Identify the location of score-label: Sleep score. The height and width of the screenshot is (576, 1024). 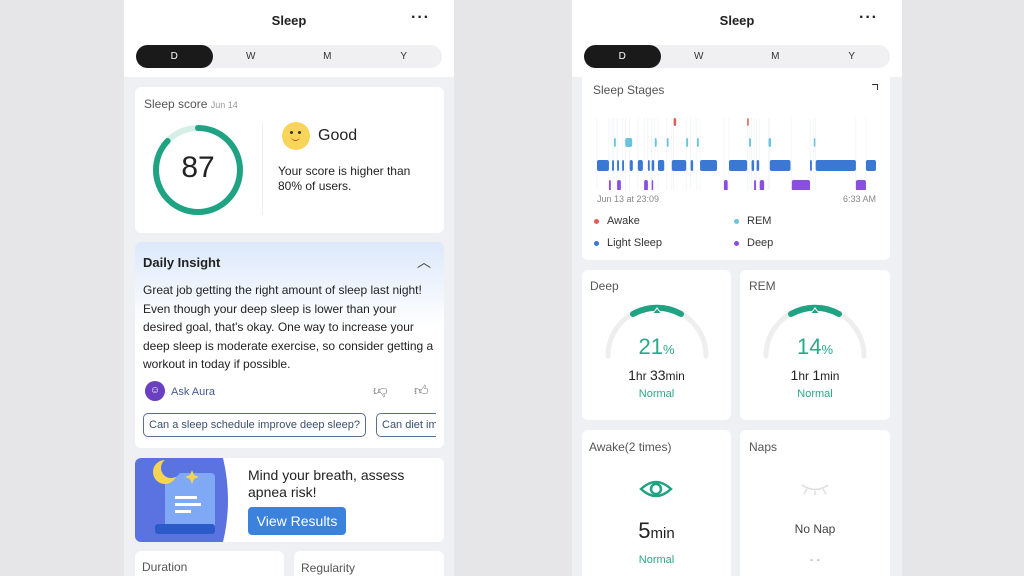
(176, 104).